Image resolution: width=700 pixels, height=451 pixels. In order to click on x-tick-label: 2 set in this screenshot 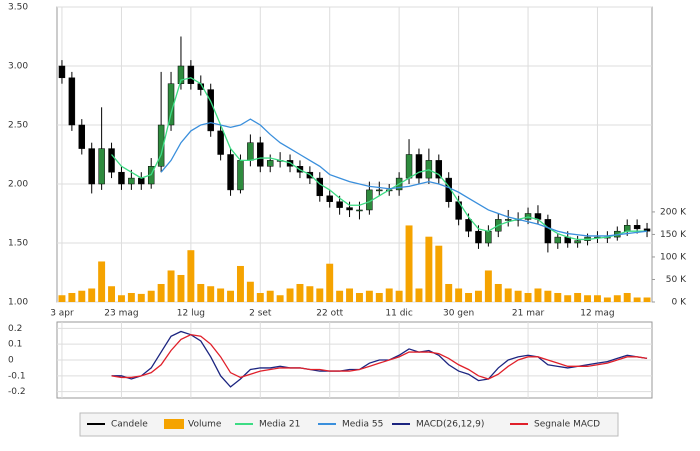, I will do `click(260, 314)`.